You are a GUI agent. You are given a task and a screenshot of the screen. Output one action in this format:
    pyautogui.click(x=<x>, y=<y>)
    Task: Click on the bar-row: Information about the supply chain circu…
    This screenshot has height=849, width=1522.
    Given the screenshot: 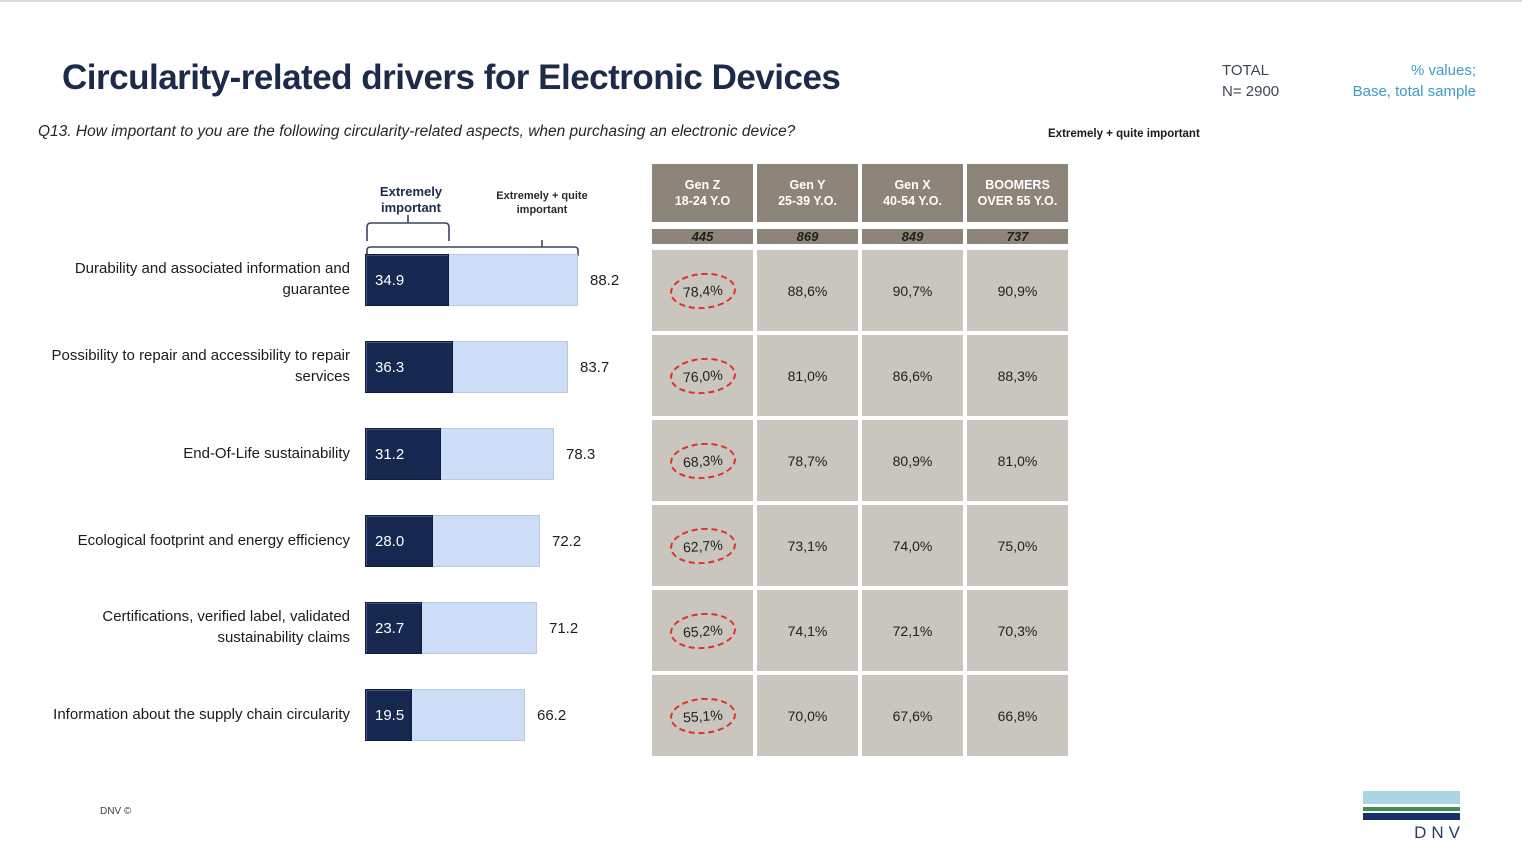 What is the action you would take?
    pyautogui.click(x=340, y=715)
    